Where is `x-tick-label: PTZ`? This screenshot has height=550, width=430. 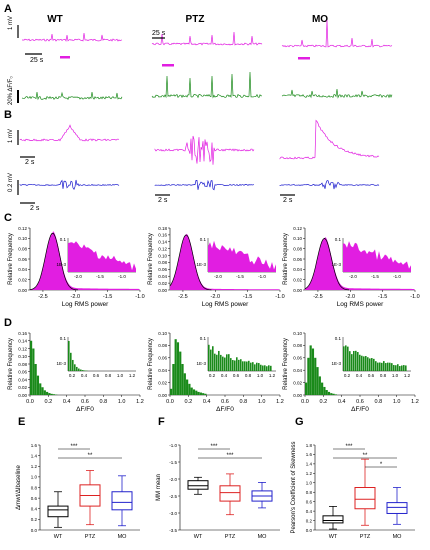
x-tick-label: PTZ is located at coordinates (365, 537).